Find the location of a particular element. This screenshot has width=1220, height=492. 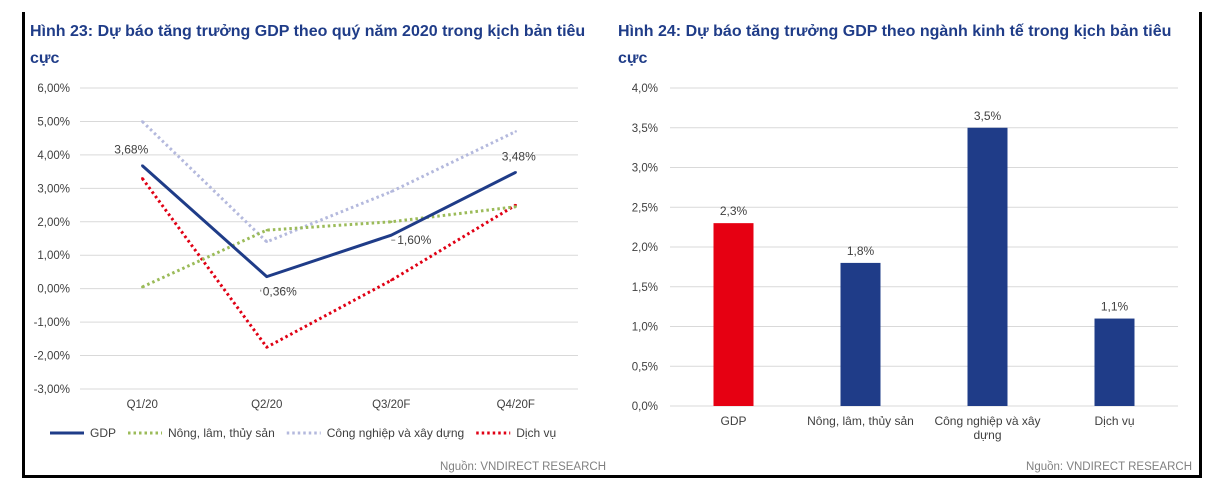

bar-chart-source: Nguồn: VNDIRECT RESEARCH is located at coordinates (1109, 467).